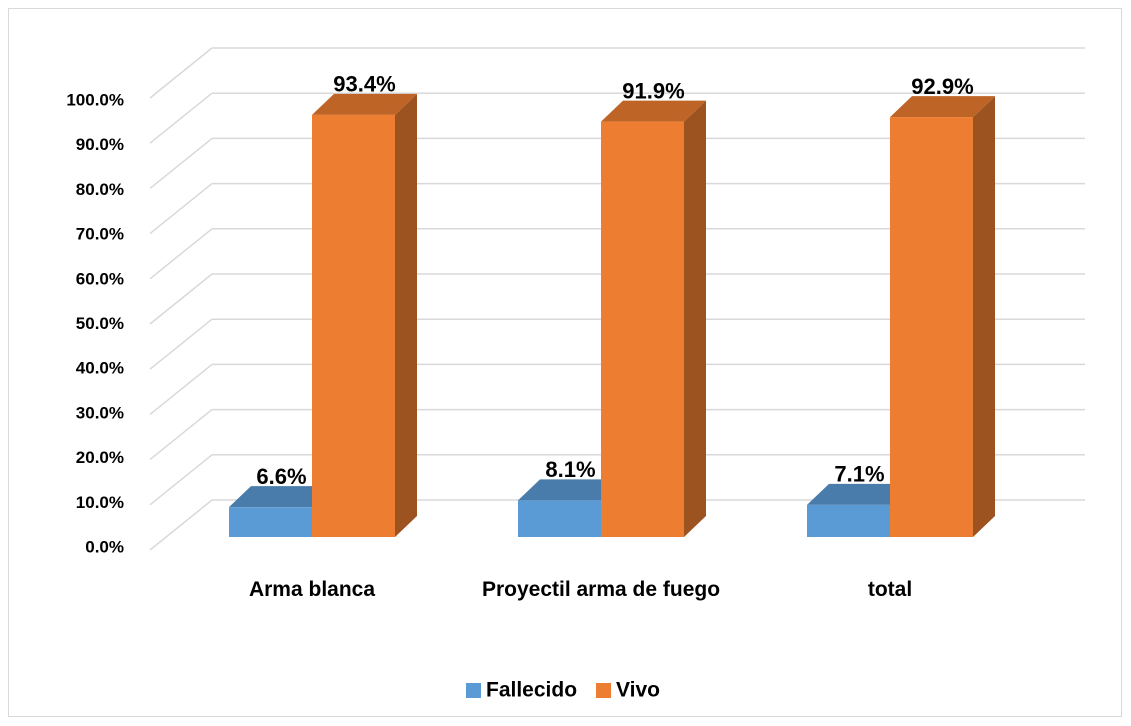 The image size is (1131, 726). I want to click on y-tick-label: 10.0%, so click(100, 502).